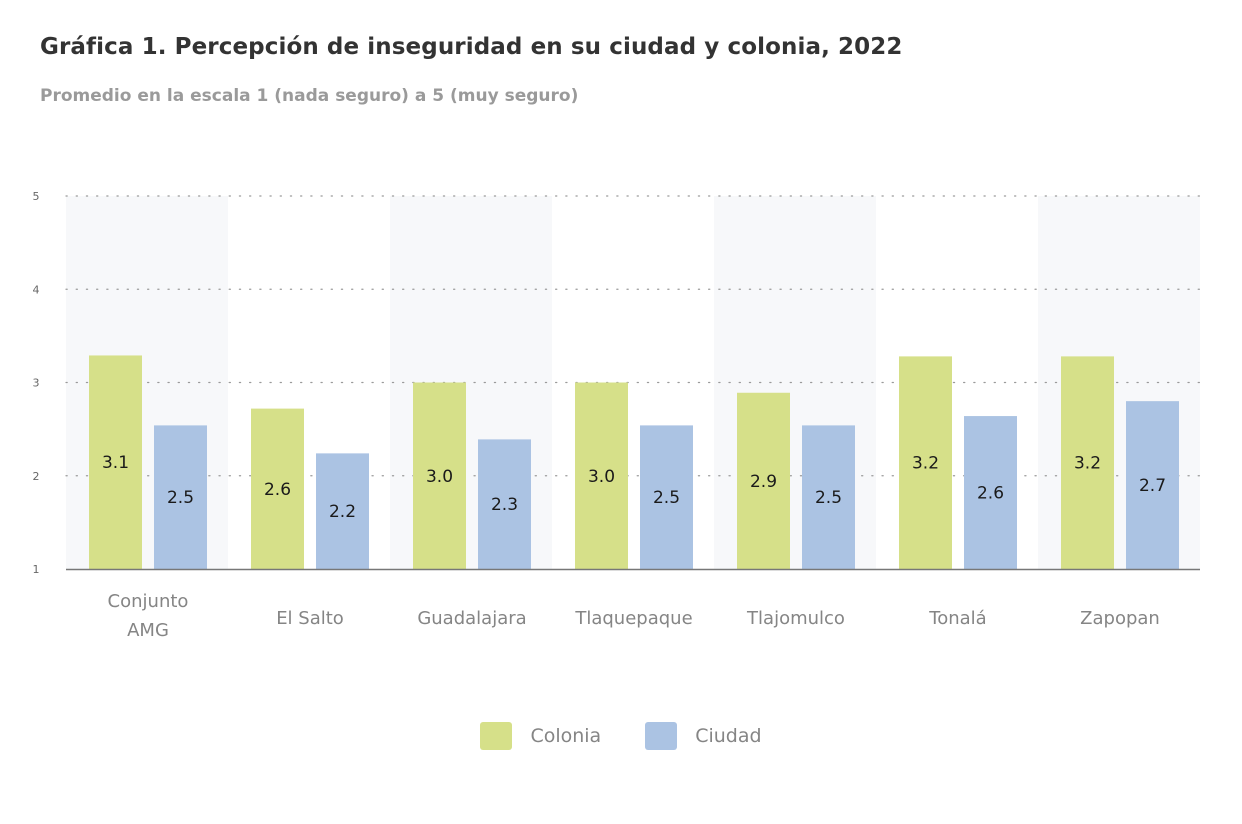 Image resolution: width=1242 pixels, height=824 pixels. I want to click on category-label: El Salto, so click(310, 618).